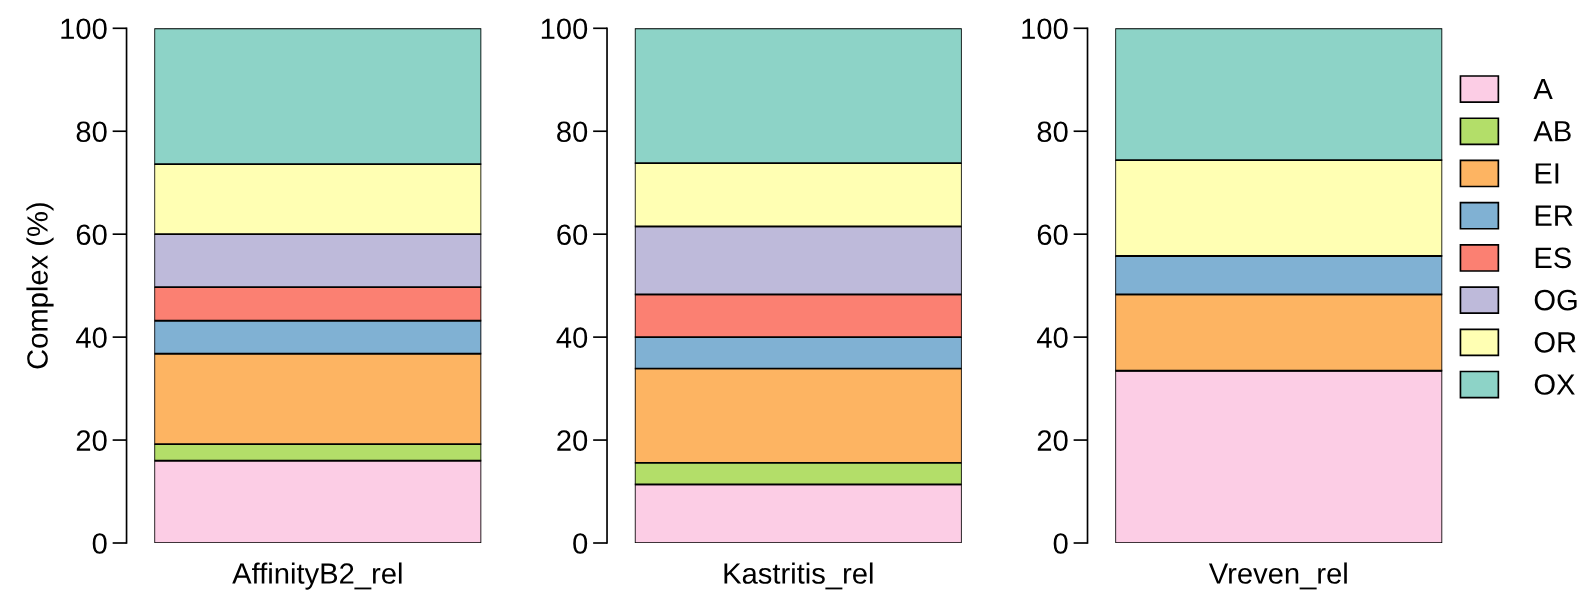  What do you see at coordinates (1553, 258) in the screenshot?
I see `legend-label: ES` at bounding box center [1553, 258].